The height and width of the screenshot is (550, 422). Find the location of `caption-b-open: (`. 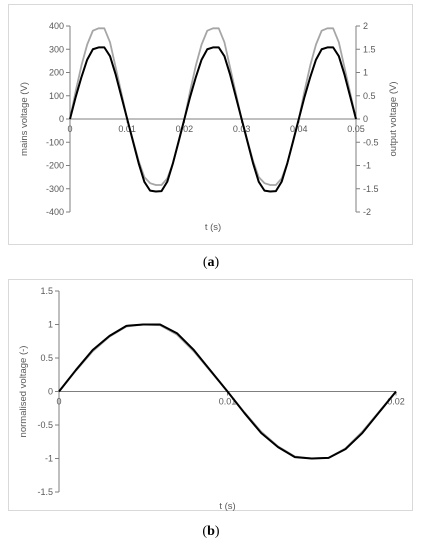

caption-b-open: ( is located at coordinates (205, 531).